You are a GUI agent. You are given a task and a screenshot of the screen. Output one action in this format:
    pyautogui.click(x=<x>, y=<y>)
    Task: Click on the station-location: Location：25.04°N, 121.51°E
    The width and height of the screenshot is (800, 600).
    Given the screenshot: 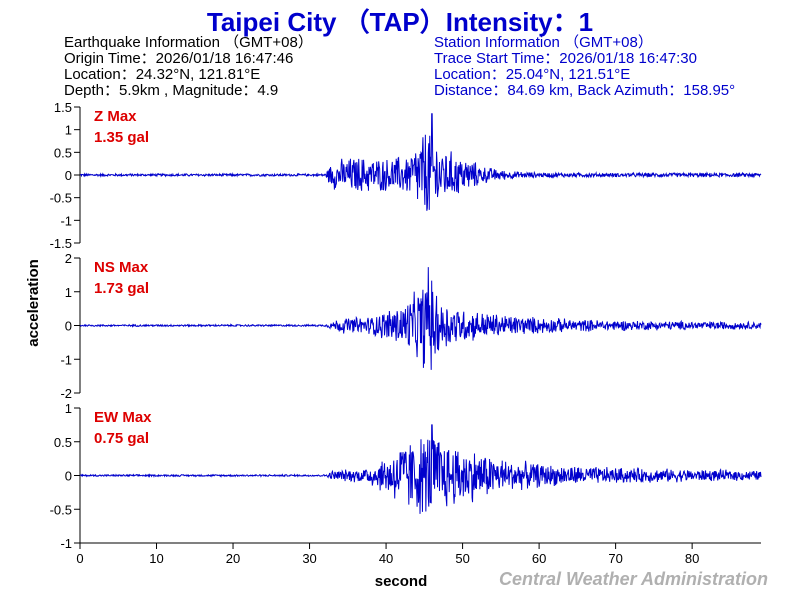 What is the action you would take?
    pyautogui.click(x=532, y=74)
    